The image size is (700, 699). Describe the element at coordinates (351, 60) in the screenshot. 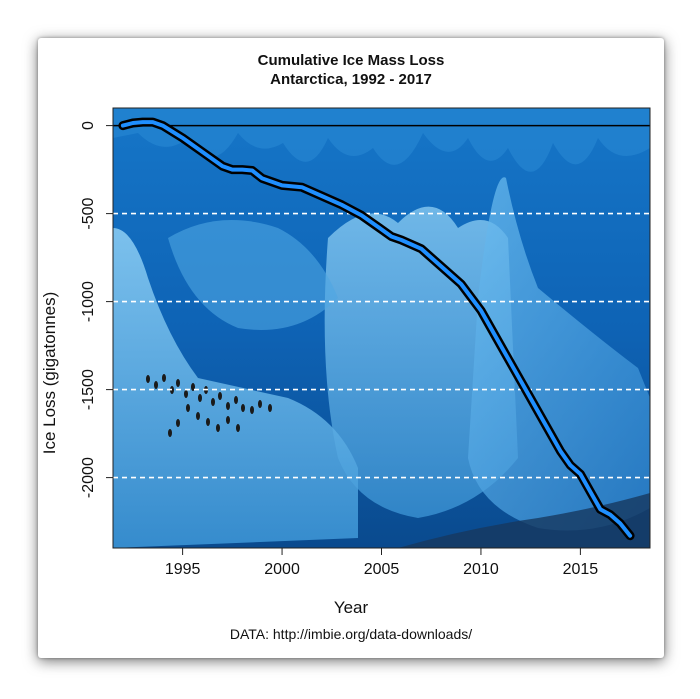

I see `chart-title: Cumulative Ice Mass Loss` at that location.